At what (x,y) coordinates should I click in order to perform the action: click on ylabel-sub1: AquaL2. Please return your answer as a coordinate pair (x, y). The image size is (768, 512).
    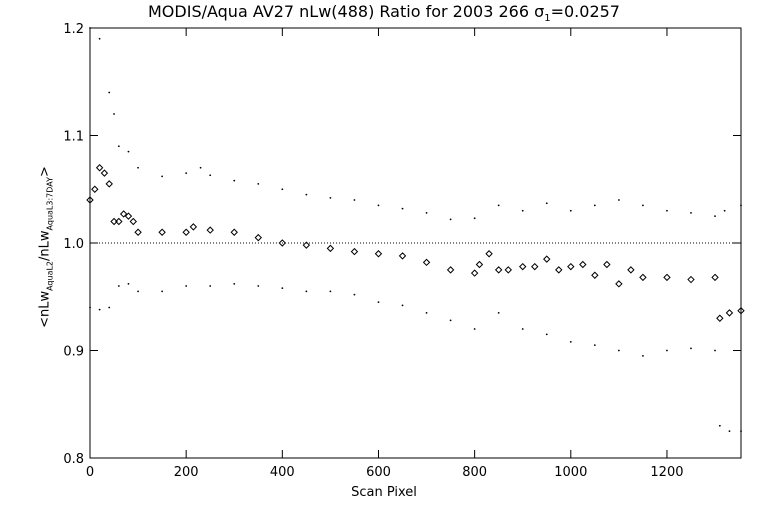
    Looking at the image, I should click on (50, 275).